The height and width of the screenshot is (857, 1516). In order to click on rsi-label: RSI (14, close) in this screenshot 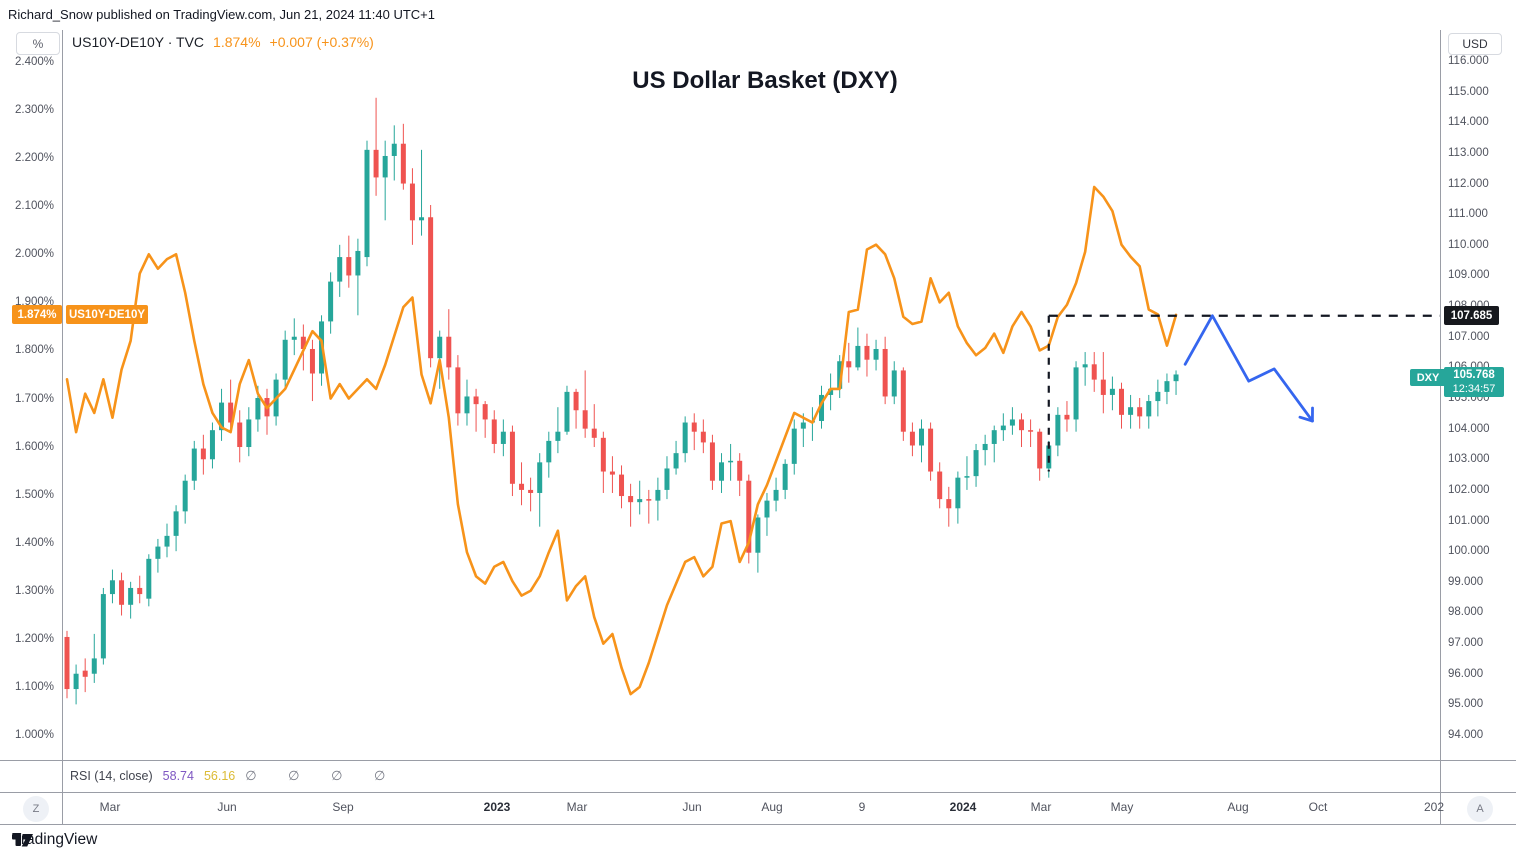, I will do `click(111, 776)`.